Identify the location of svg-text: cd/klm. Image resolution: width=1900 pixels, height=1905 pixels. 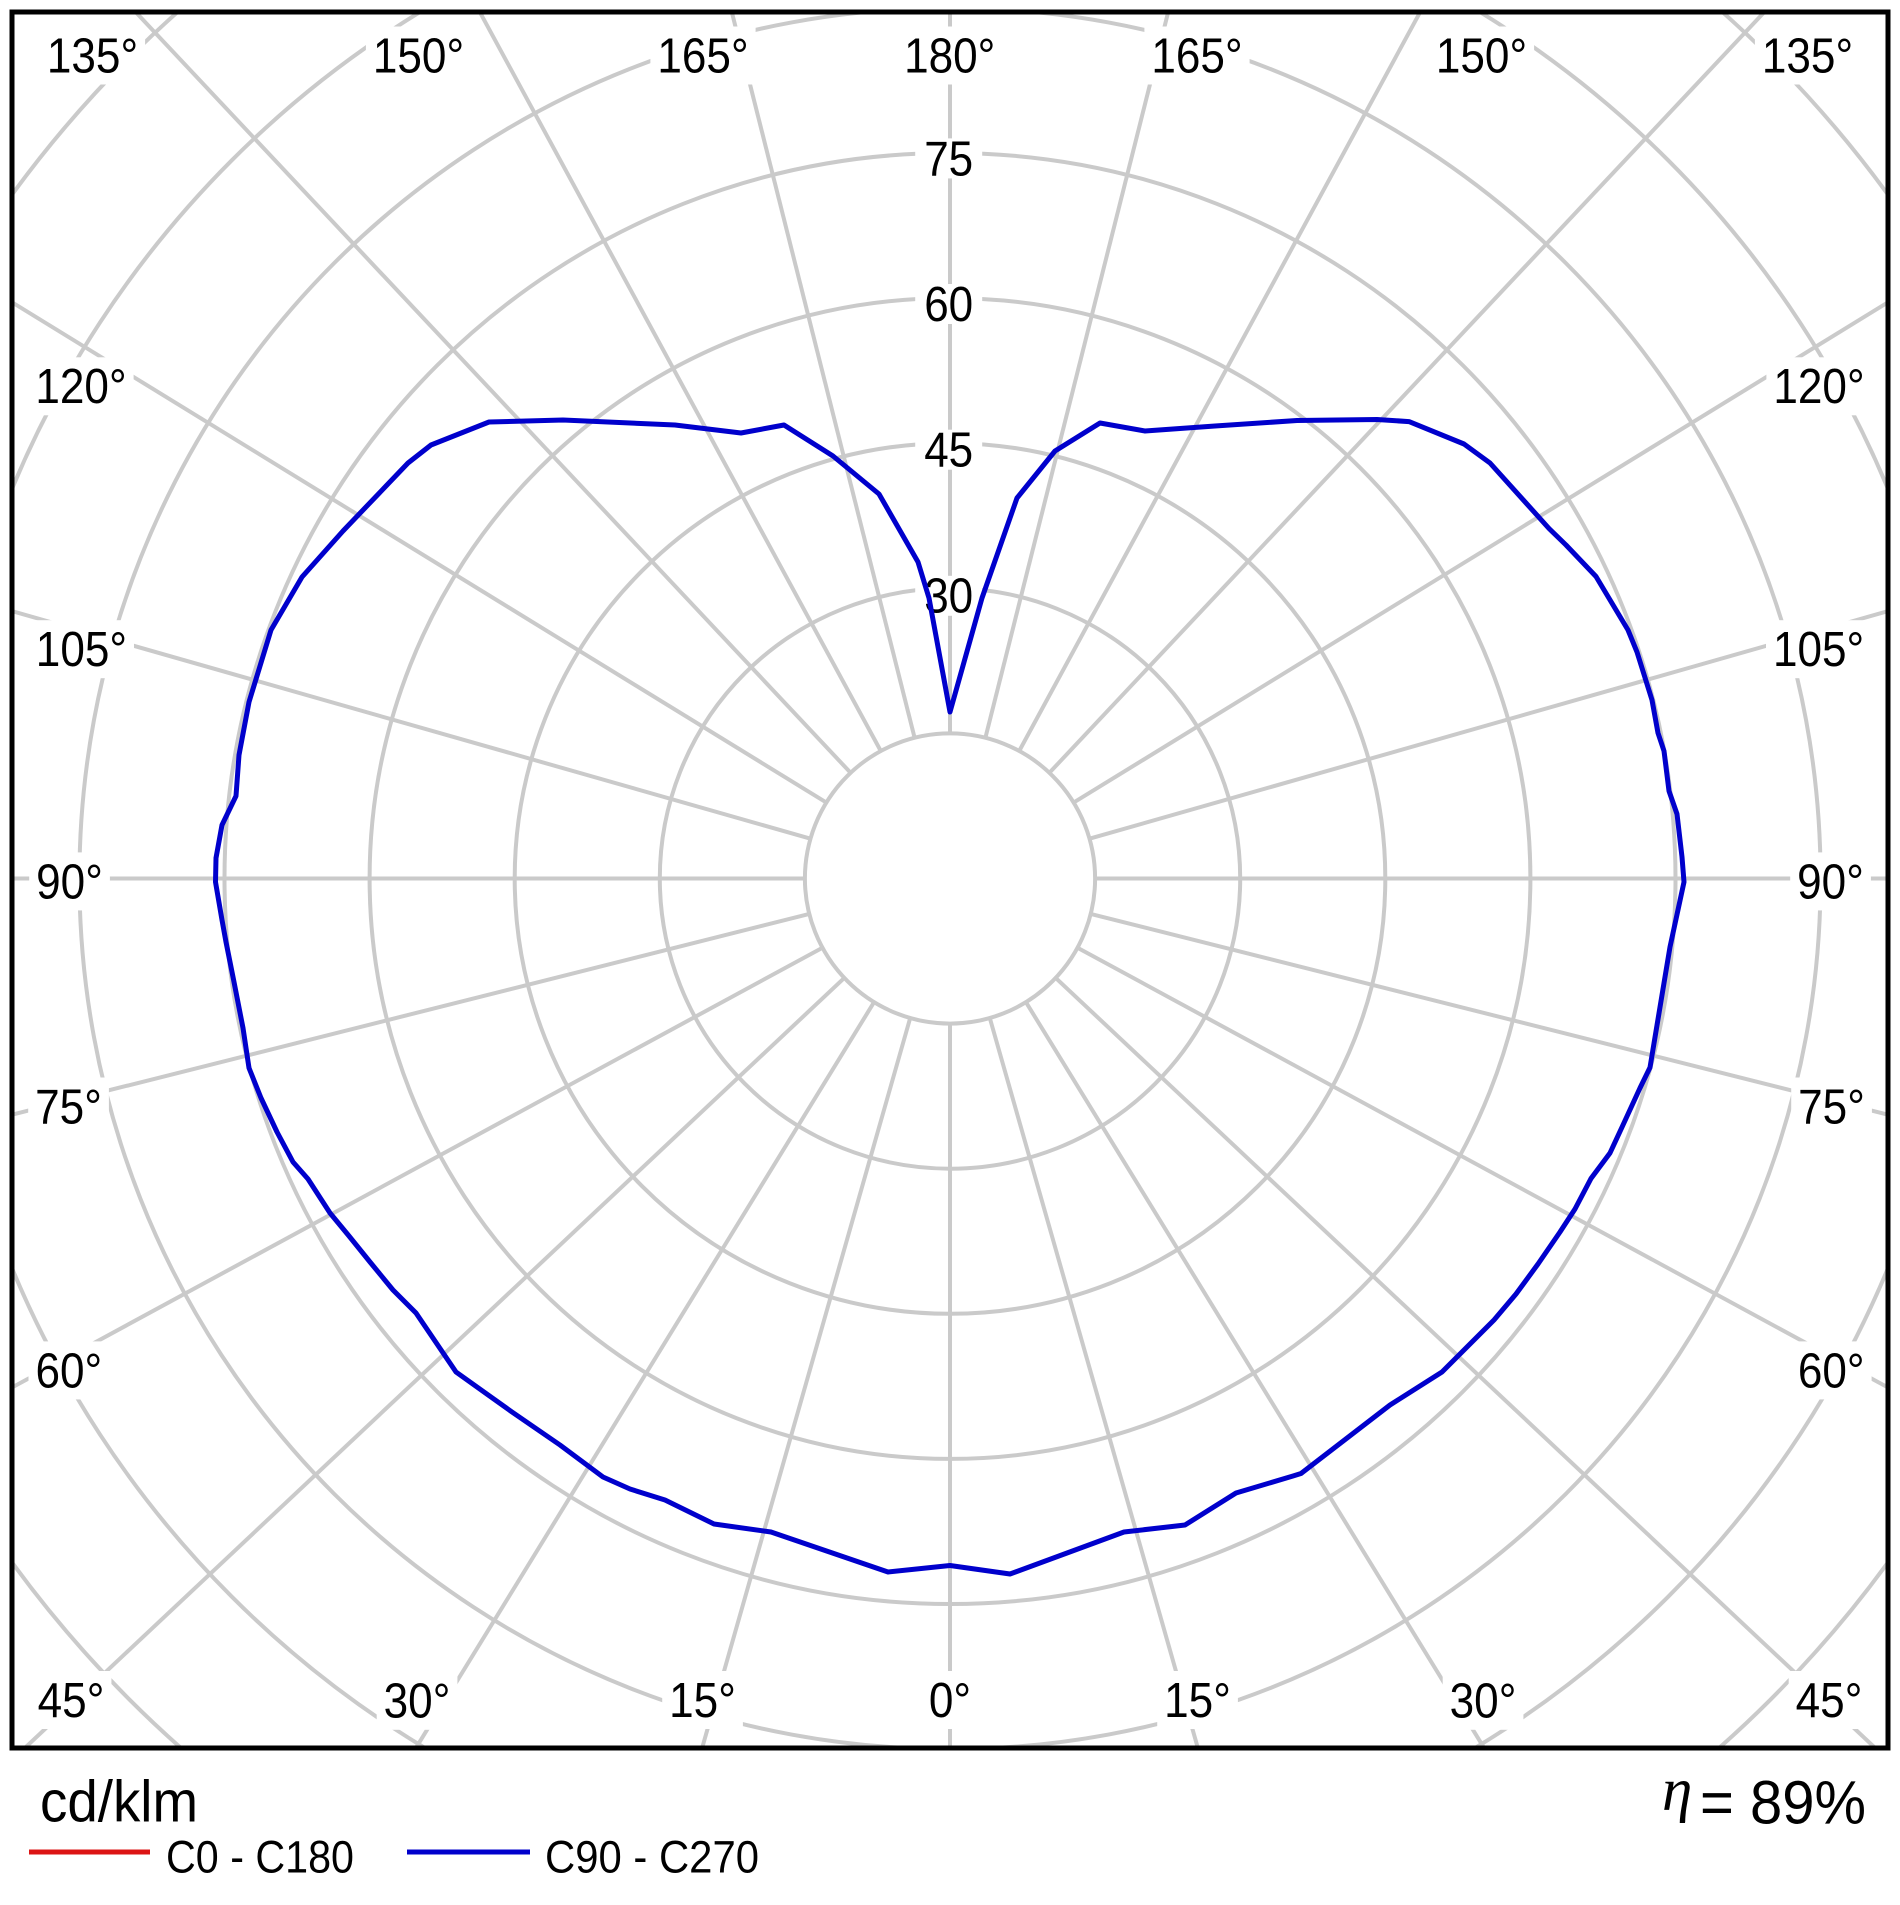
(119, 1802).